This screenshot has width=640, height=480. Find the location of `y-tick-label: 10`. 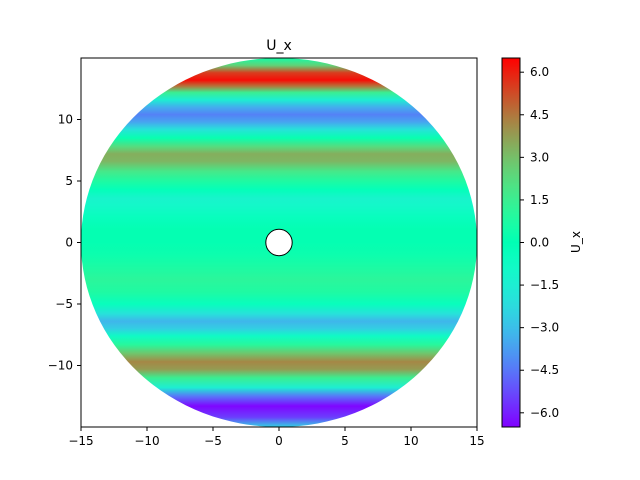

y-tick-label: 10 is located at coordinates (65, 120).